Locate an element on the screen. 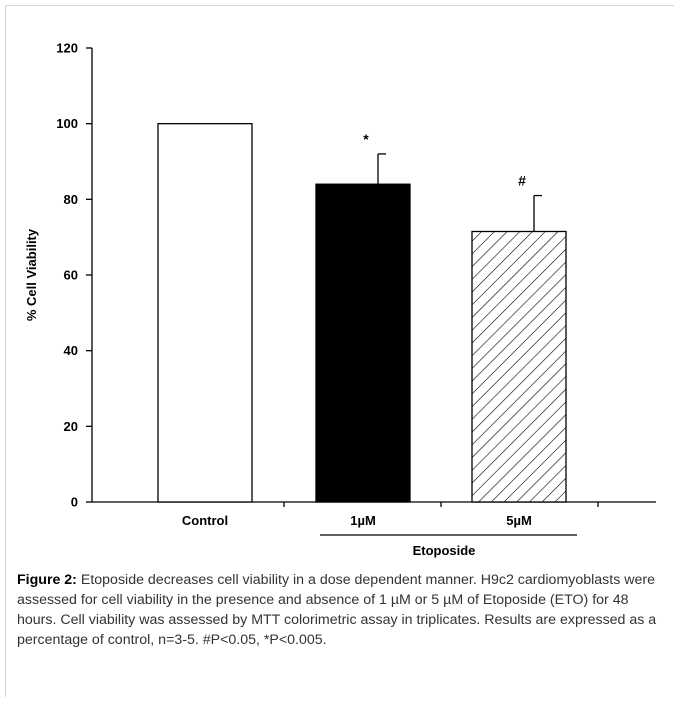 This screenshot has width=681, height=702. category-label: Control is located at coordinates (205, 520).